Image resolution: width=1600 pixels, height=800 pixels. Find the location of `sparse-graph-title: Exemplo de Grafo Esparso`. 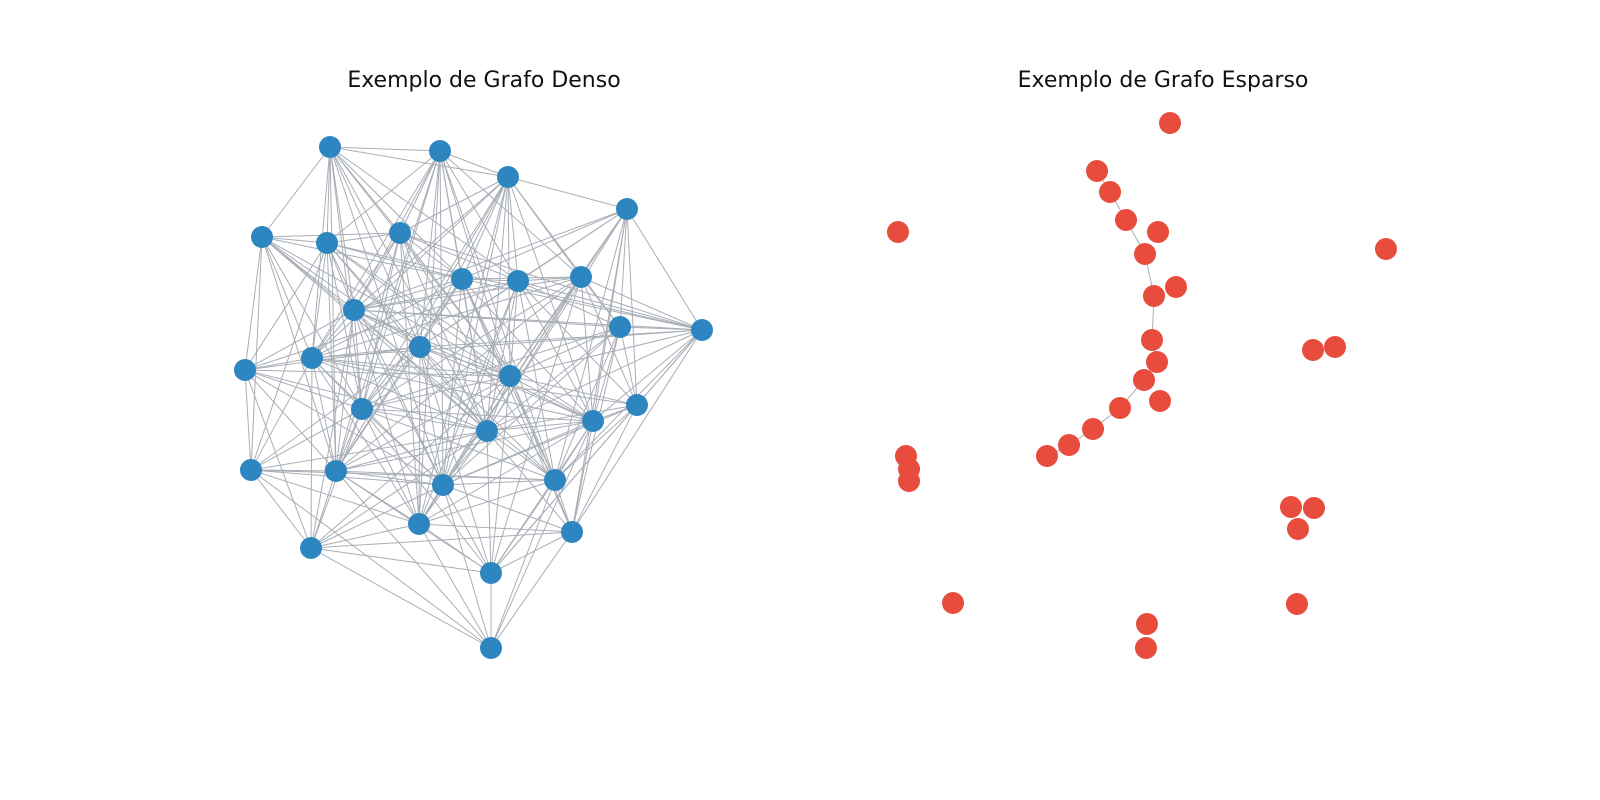

sparse-graph-title: Exemplo de Grafo Esparso is located at coordinates (1163, 80).